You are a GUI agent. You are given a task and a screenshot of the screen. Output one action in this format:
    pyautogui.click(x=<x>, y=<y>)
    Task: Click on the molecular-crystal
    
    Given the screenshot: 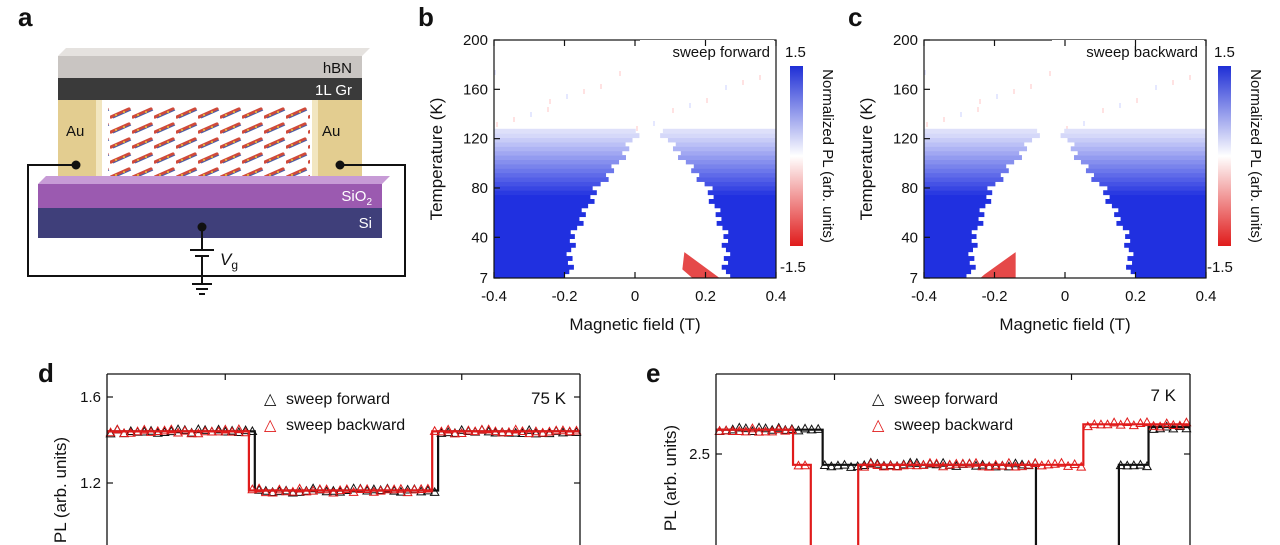 What is the action you would take?
    pyautogui.click(x=209, y=143)
    